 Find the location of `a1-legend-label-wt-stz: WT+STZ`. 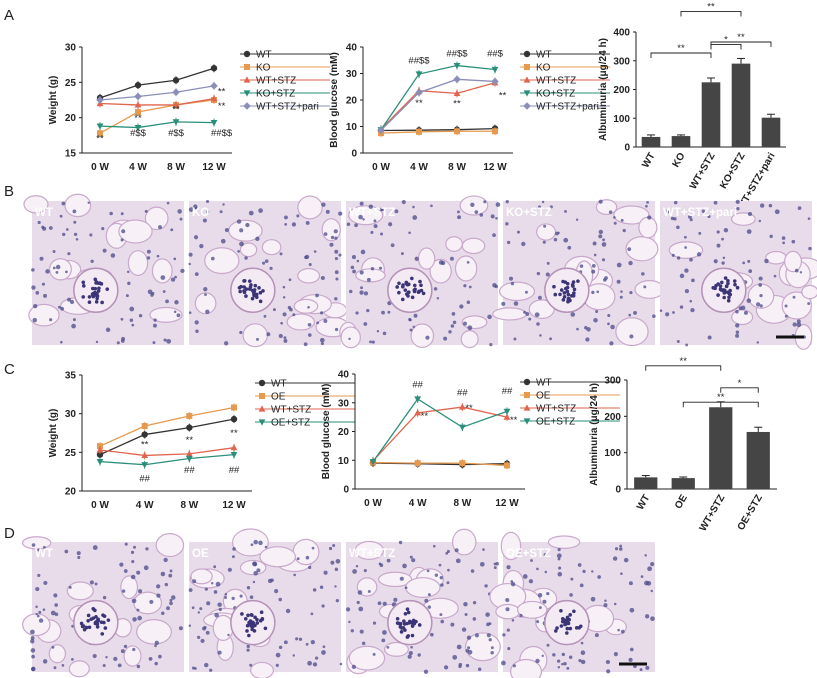

a1-legend-label-wt-stz: WT+STZ is located at coordinates (276, 81).